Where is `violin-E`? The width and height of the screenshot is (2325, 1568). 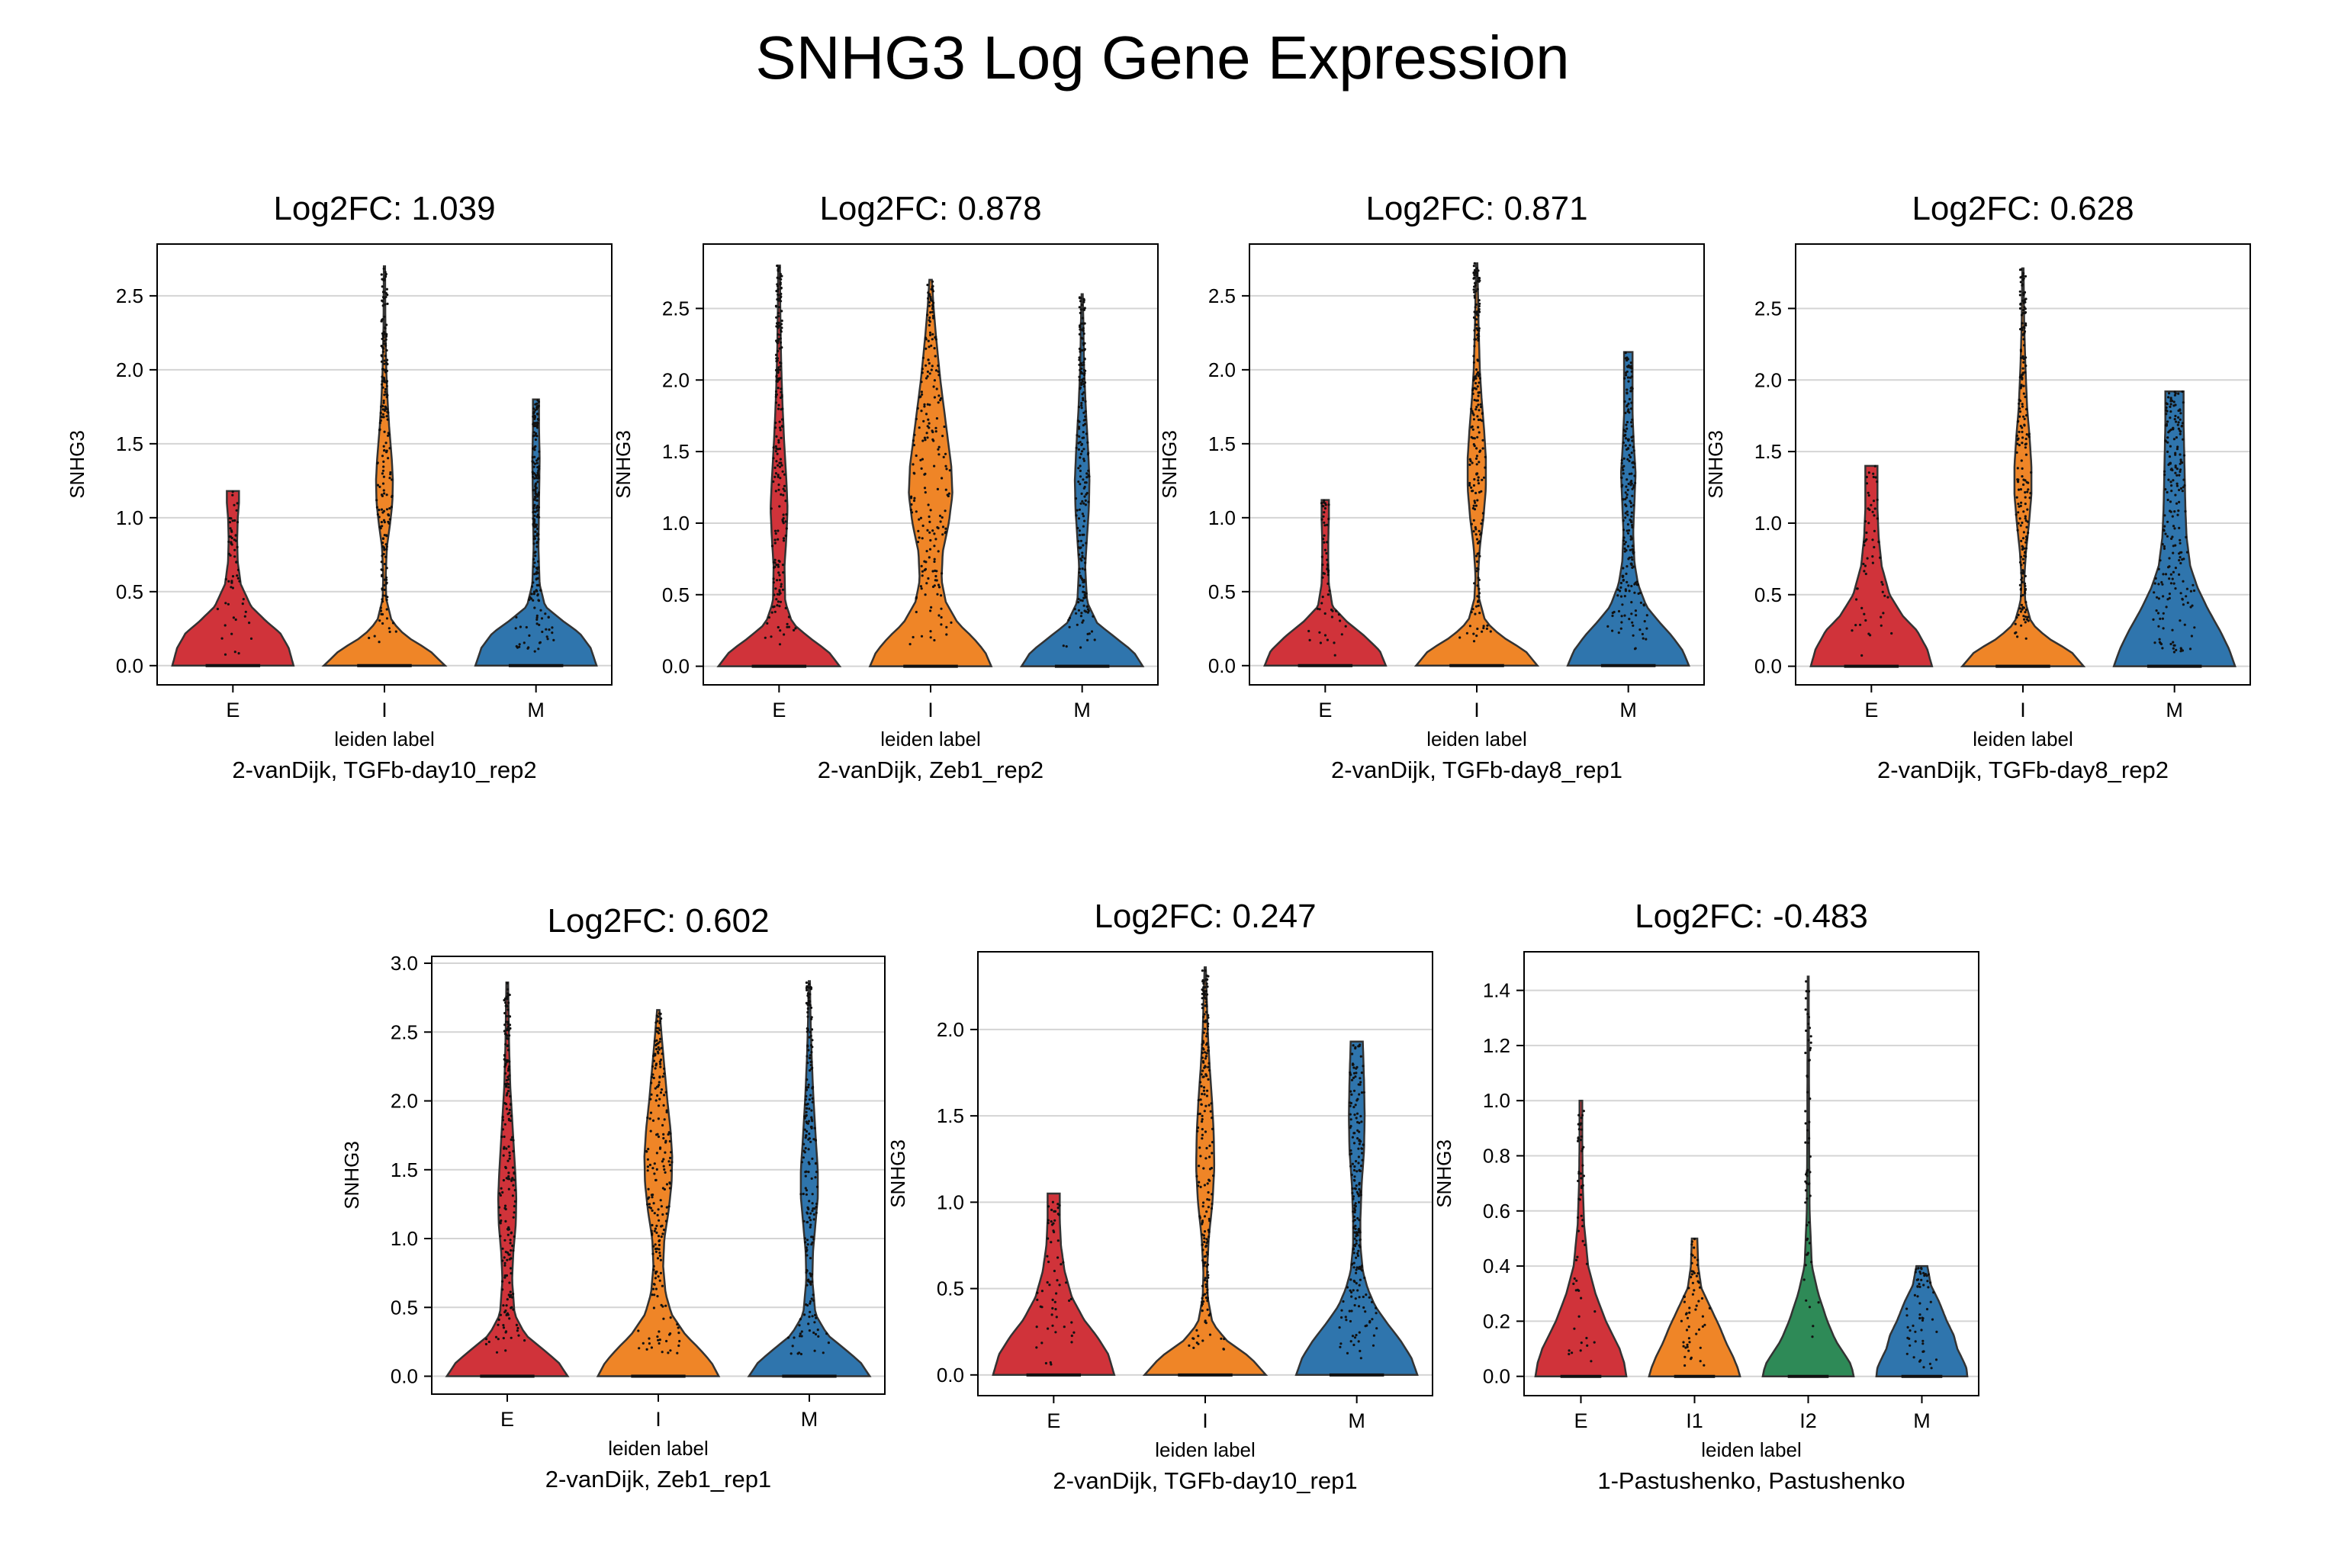 violin-E is located at coordinates (1581, 1238).